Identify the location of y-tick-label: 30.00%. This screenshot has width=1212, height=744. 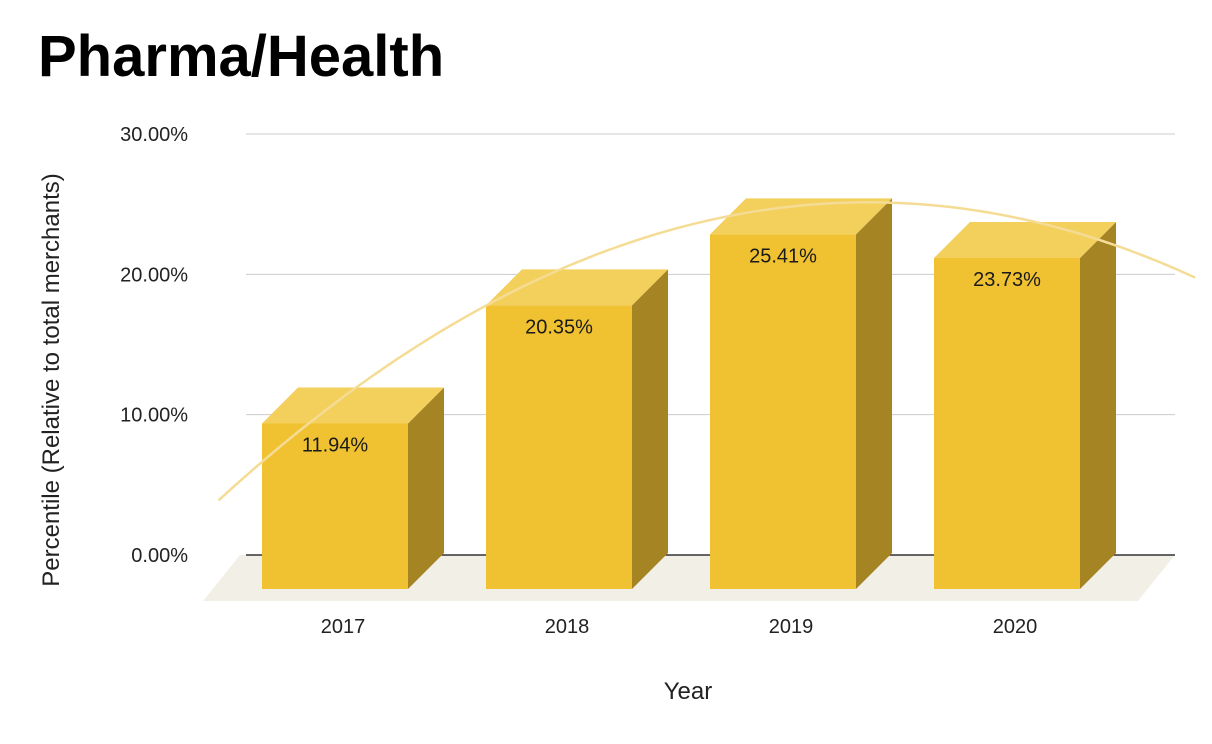
(154, 135).